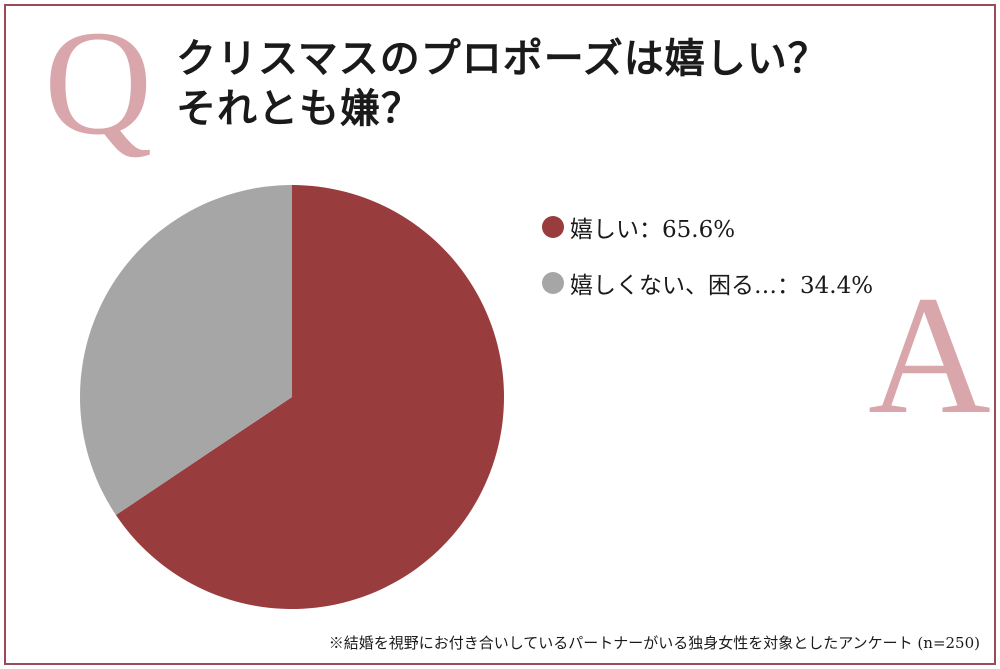 The height and width of the screenshot is (669, 1000). I want to click on pie-slice-not-happy, so click(186, 350).